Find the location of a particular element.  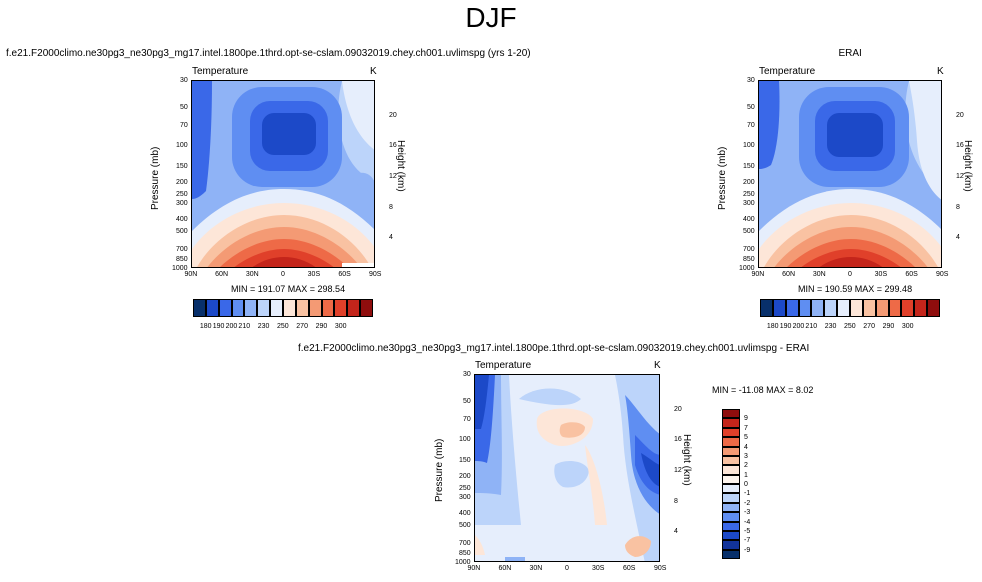

panel-erai-colorbar-label: 210 is located at coordinates (811, 326).